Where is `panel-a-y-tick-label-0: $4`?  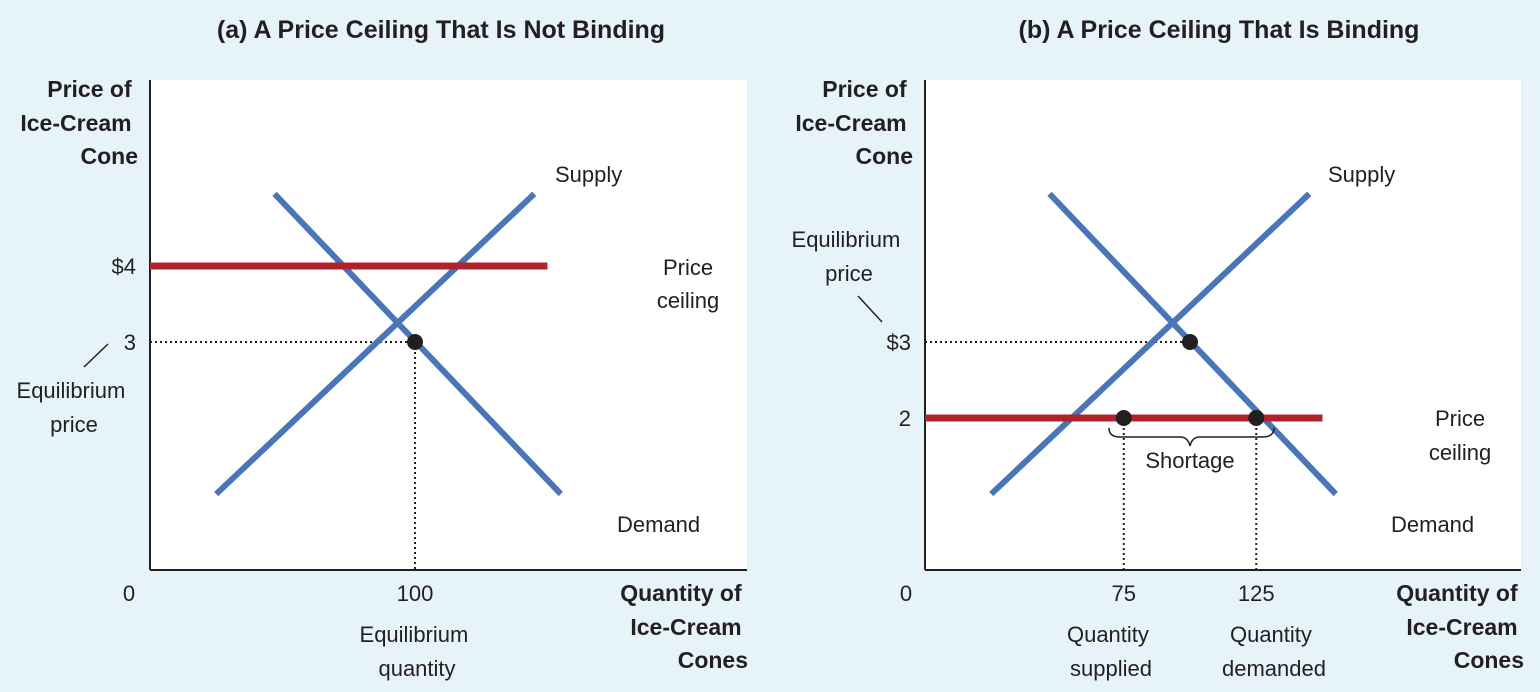 panel-a-y-tick-label-0: $4 is located at coordinates (124, 266).